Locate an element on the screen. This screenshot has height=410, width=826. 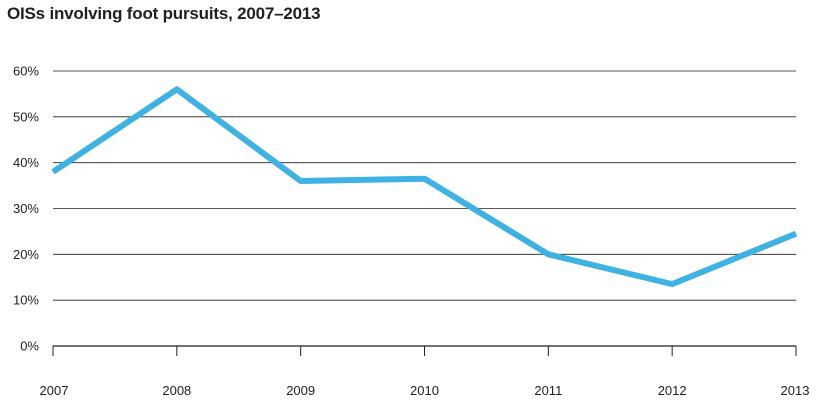
y-tick-label: 20% is located at coordinates (26, 254).